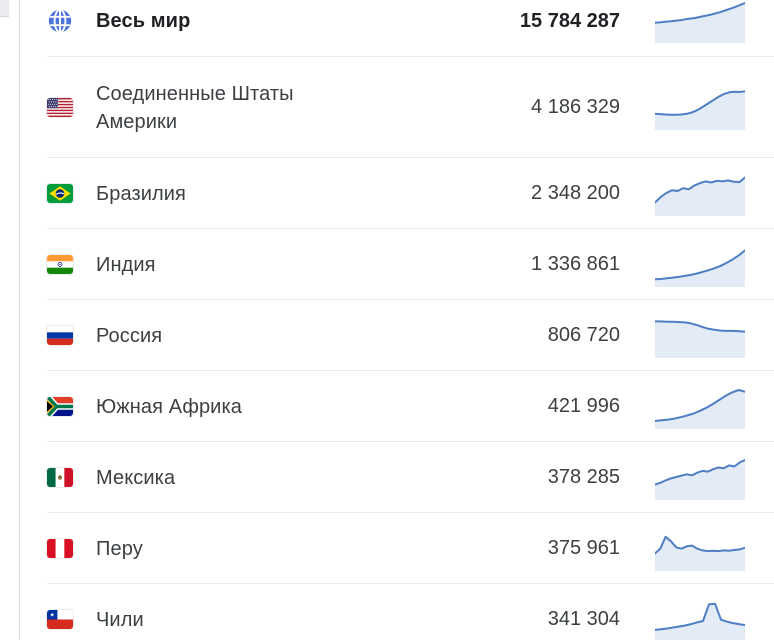 This screenshot has width=774, height=640. What do you see at coordinates (143, 21) in the screenshot?
I see `country-name: Весь мир` at bounding box center [143, 21].